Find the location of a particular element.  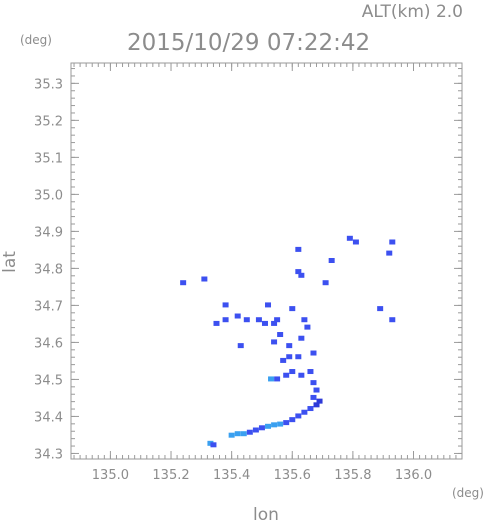

y-unit-label: (deg) is located at coordinates (36, 40).